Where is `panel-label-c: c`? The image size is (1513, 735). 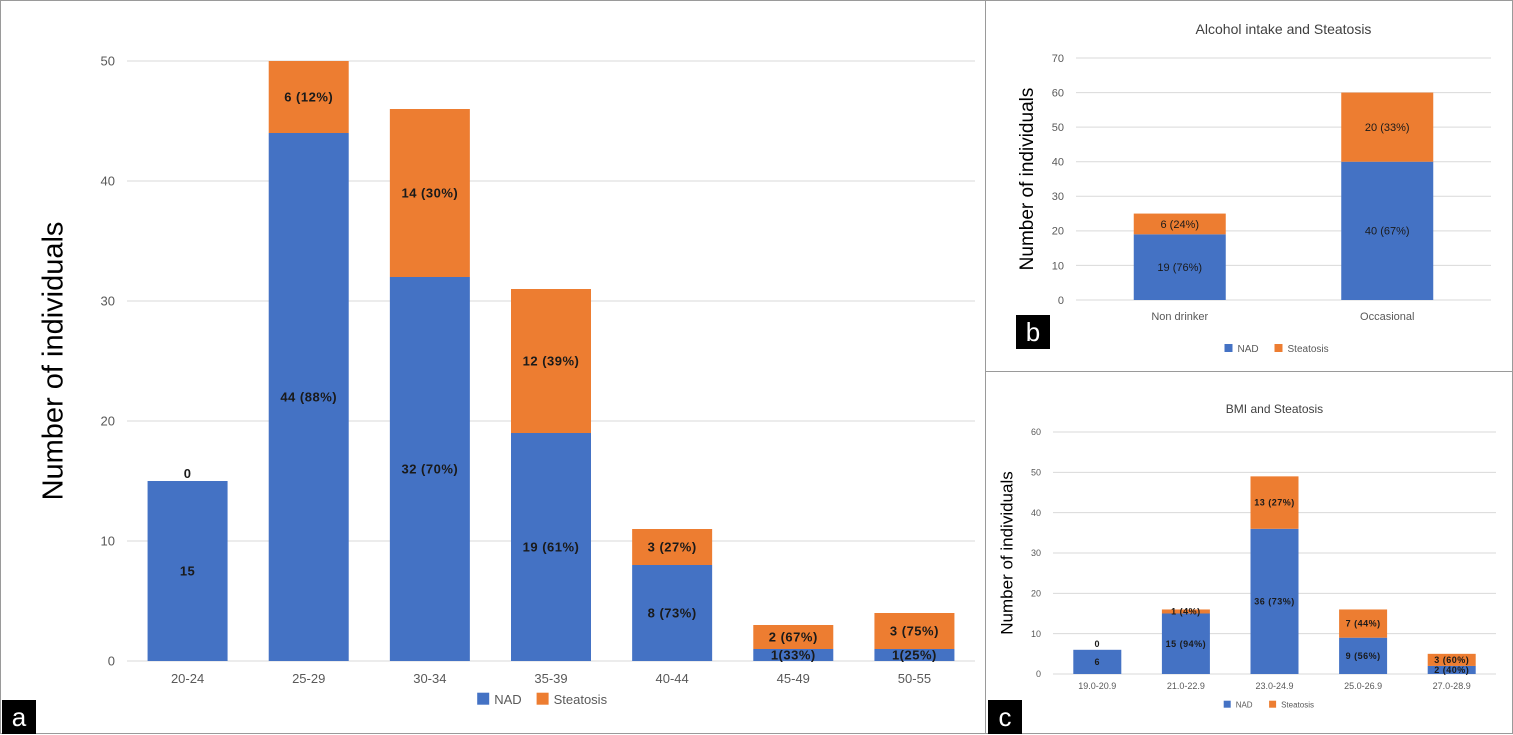
panel-label-c: c is located at coordinates (1005, 717).